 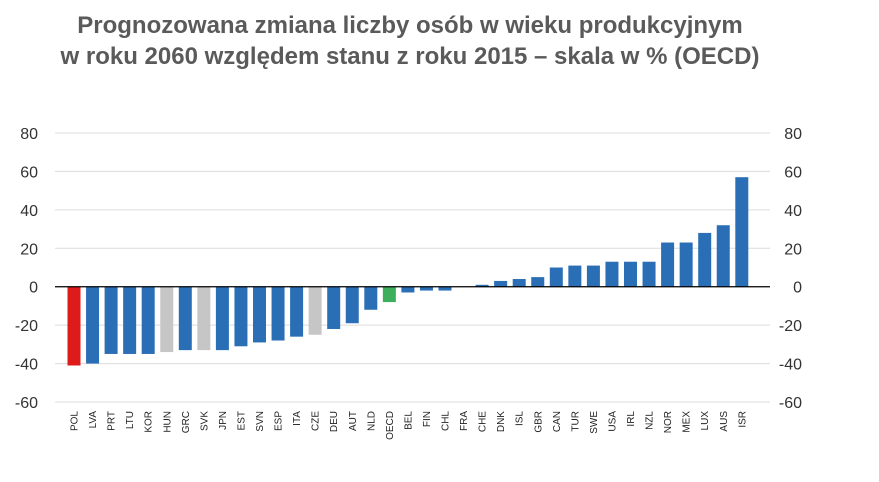 What do you see at coordinates (742, 232) in the screenshot?
I see `bar-isr` at bounding box center [742, 232].